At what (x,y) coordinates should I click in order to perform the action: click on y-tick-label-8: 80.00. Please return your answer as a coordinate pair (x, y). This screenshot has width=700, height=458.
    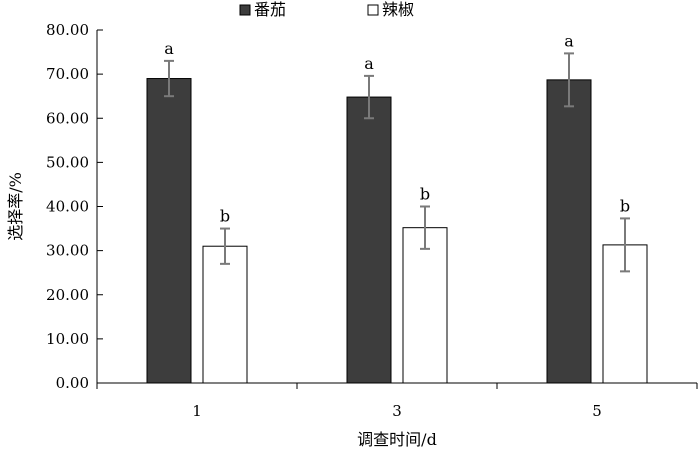
    Looking at the image, I should click on (67, 30).